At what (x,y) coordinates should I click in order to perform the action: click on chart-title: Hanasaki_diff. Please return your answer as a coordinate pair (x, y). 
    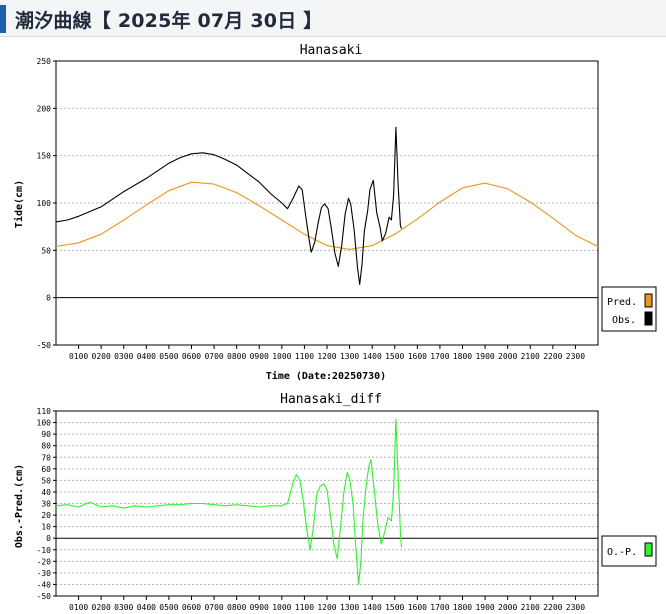
    Looking at the image, I should click on (331, 399).